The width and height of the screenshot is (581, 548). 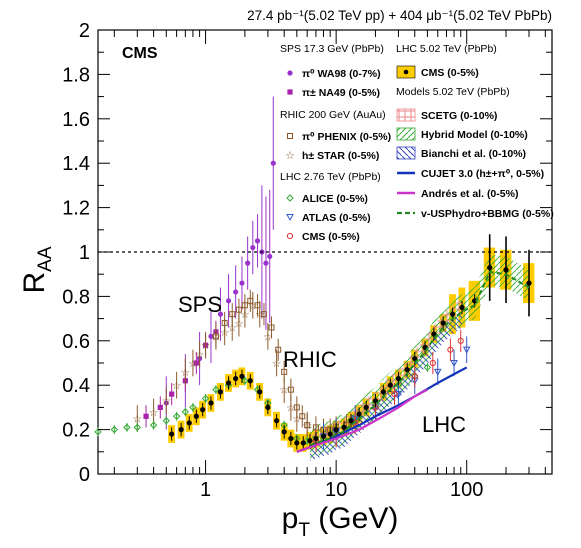 What do you see at coordinates (346, 137) in the screenshot?
I see `legend-item-phenix: π⁰ PHENIX (0-5%)` at bounding box center [346, 137].